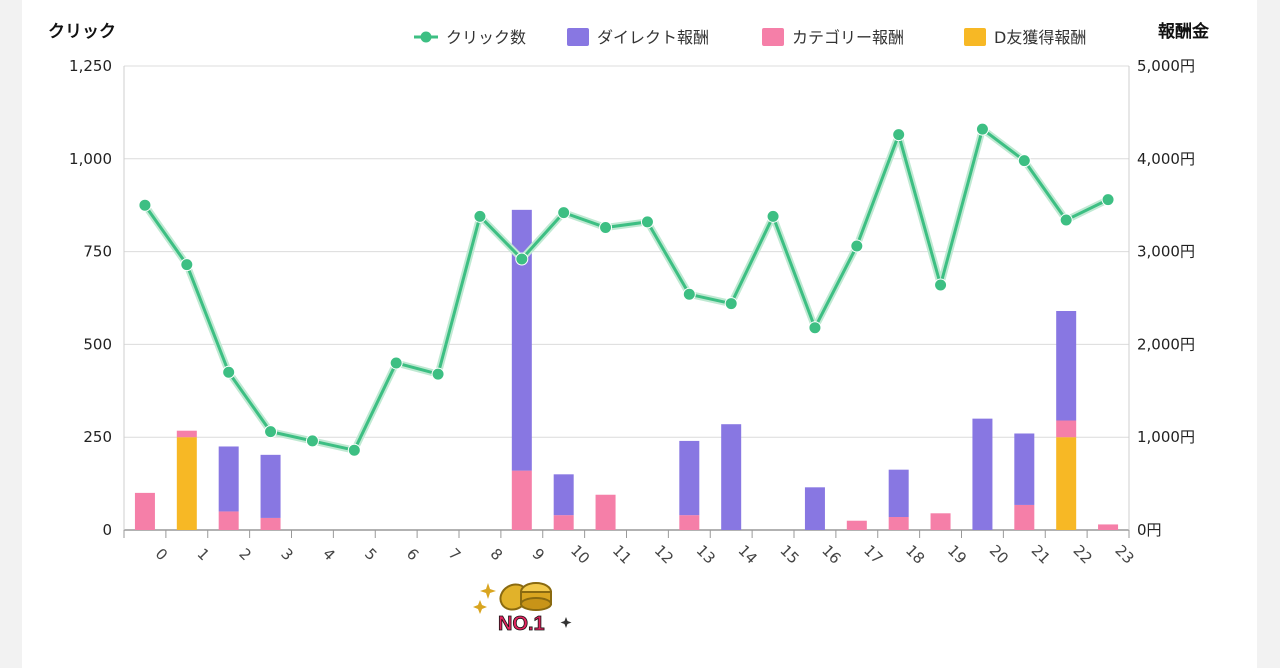  Describe the element at coordinates (1040, 37) in the screenshot. I see `legend-label: D友獲得報酬` at that location.